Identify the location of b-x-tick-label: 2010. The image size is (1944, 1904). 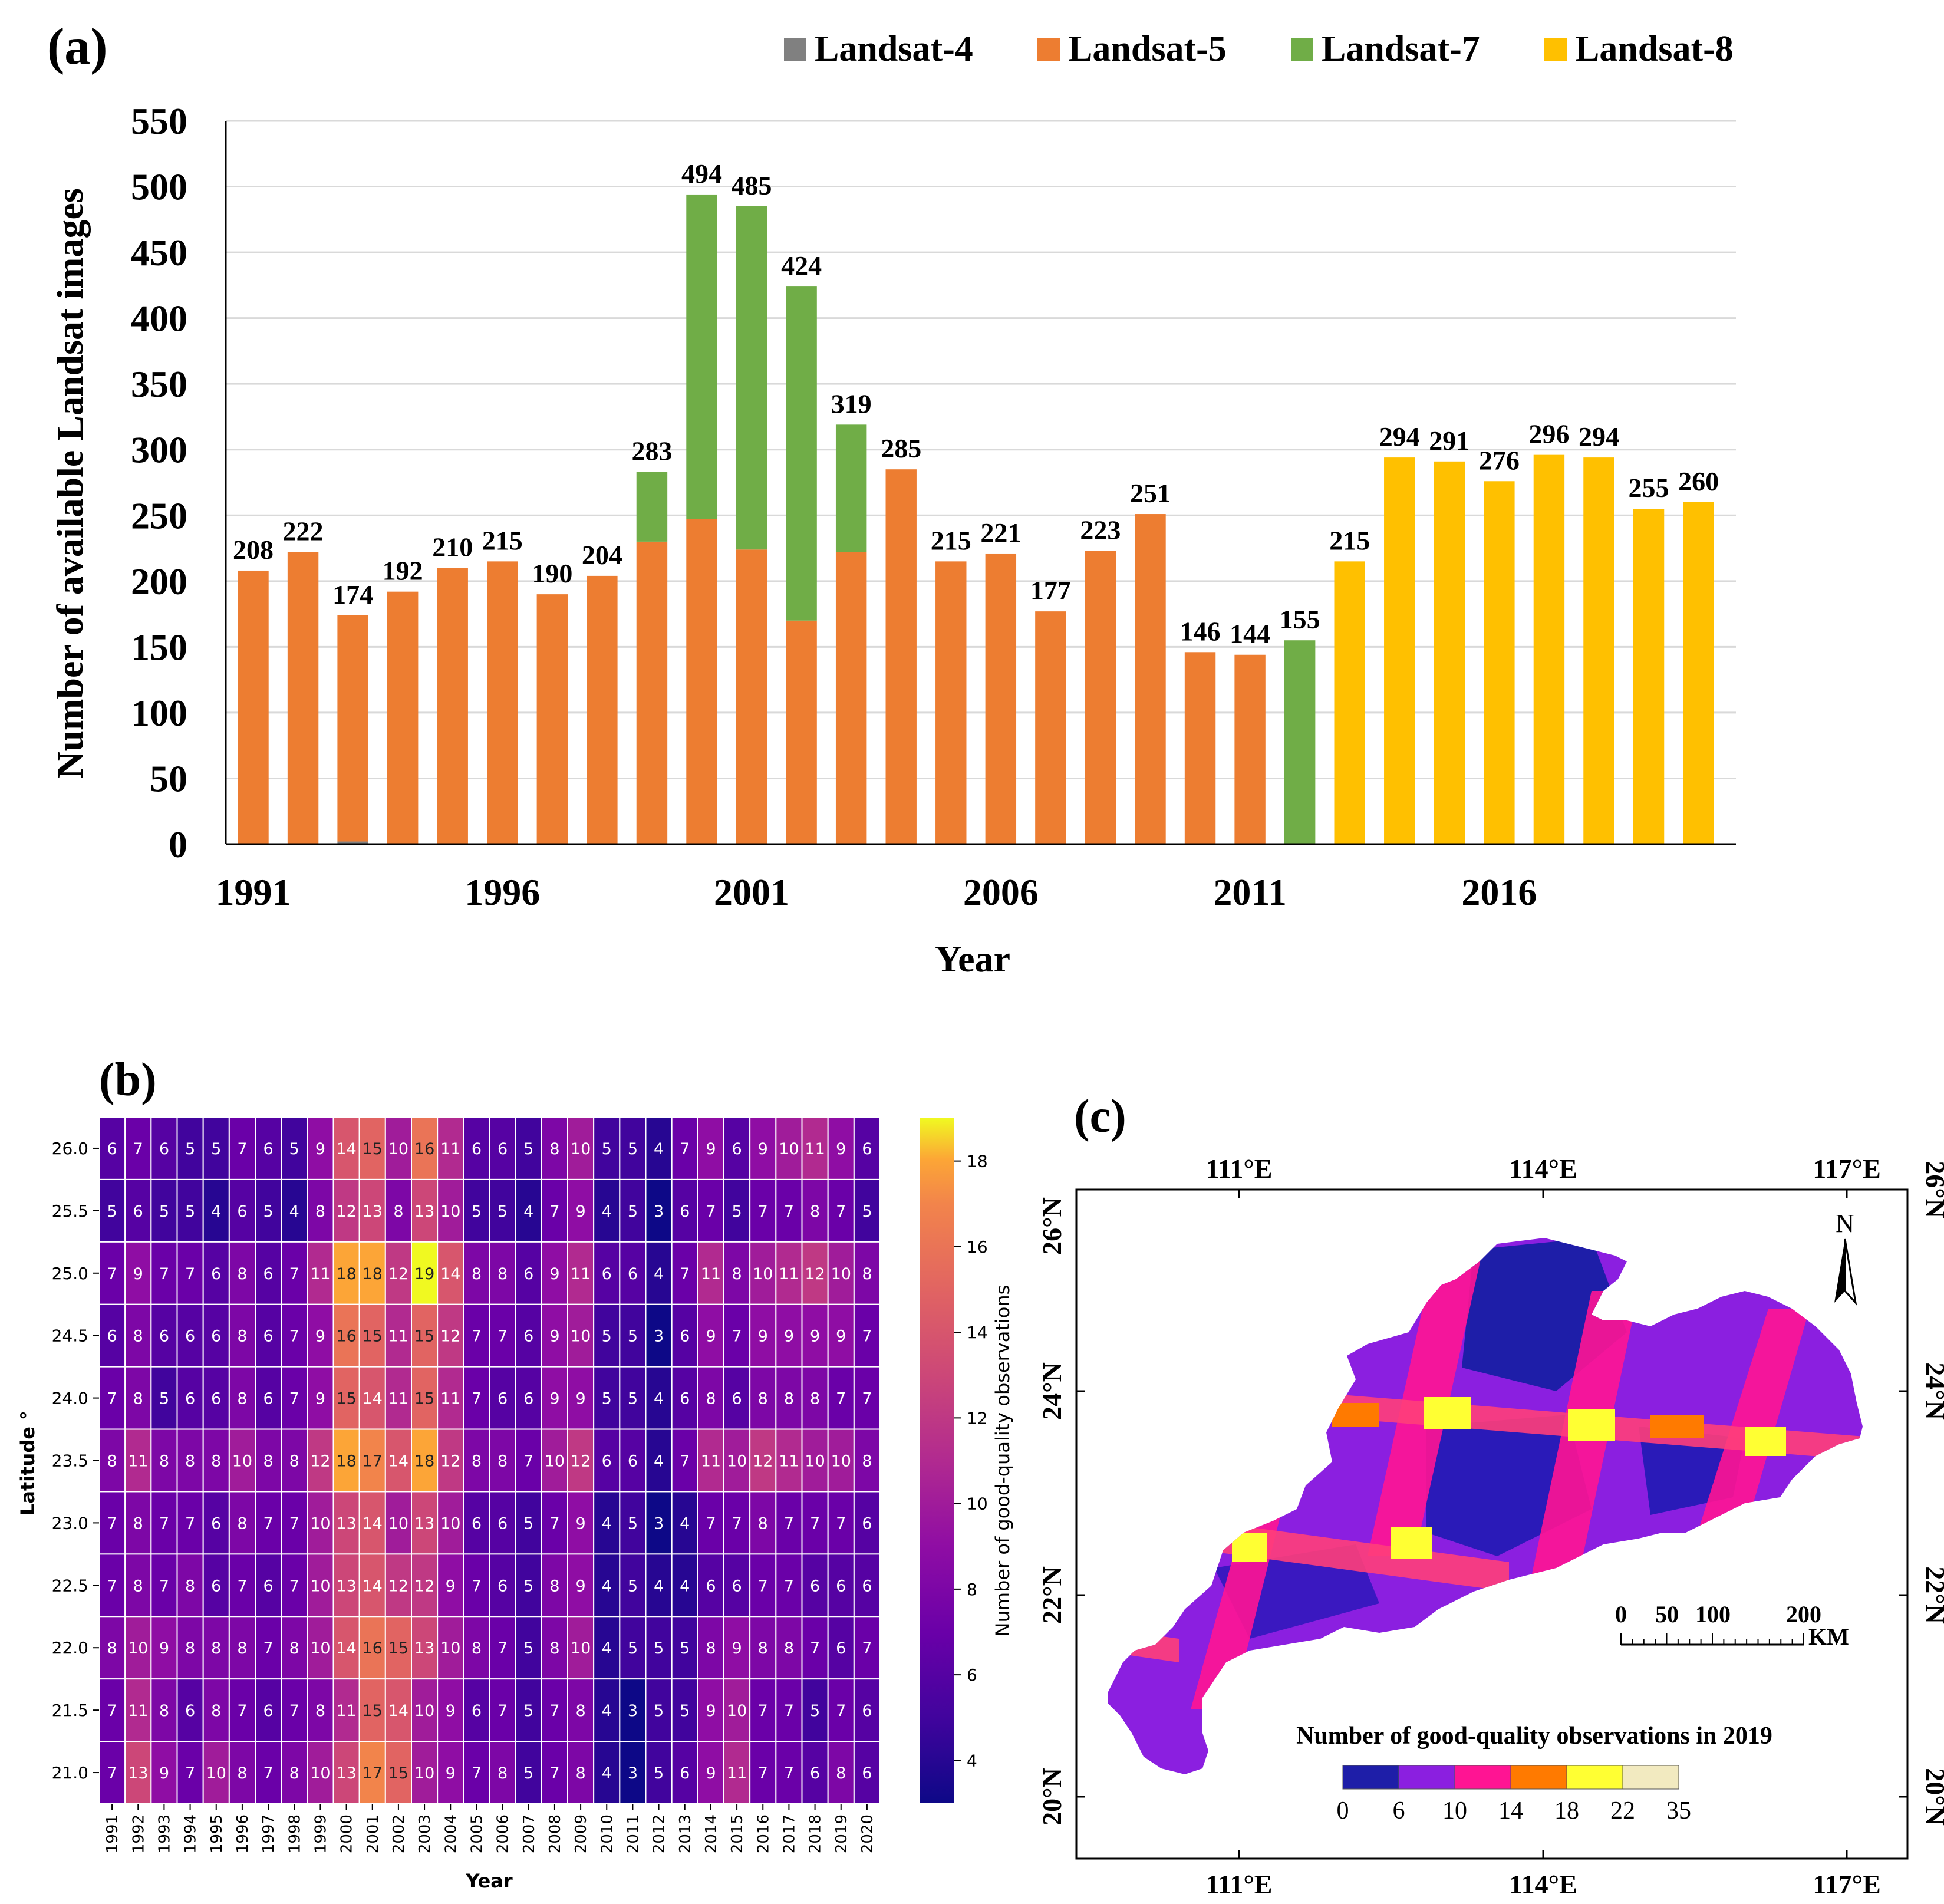
(607, 1833).